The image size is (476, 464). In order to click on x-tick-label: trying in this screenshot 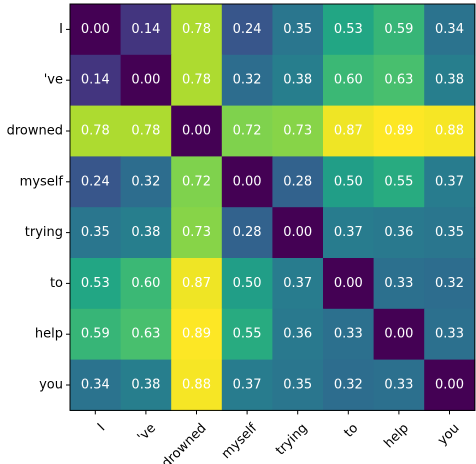, I will do `click(292, 440)`.